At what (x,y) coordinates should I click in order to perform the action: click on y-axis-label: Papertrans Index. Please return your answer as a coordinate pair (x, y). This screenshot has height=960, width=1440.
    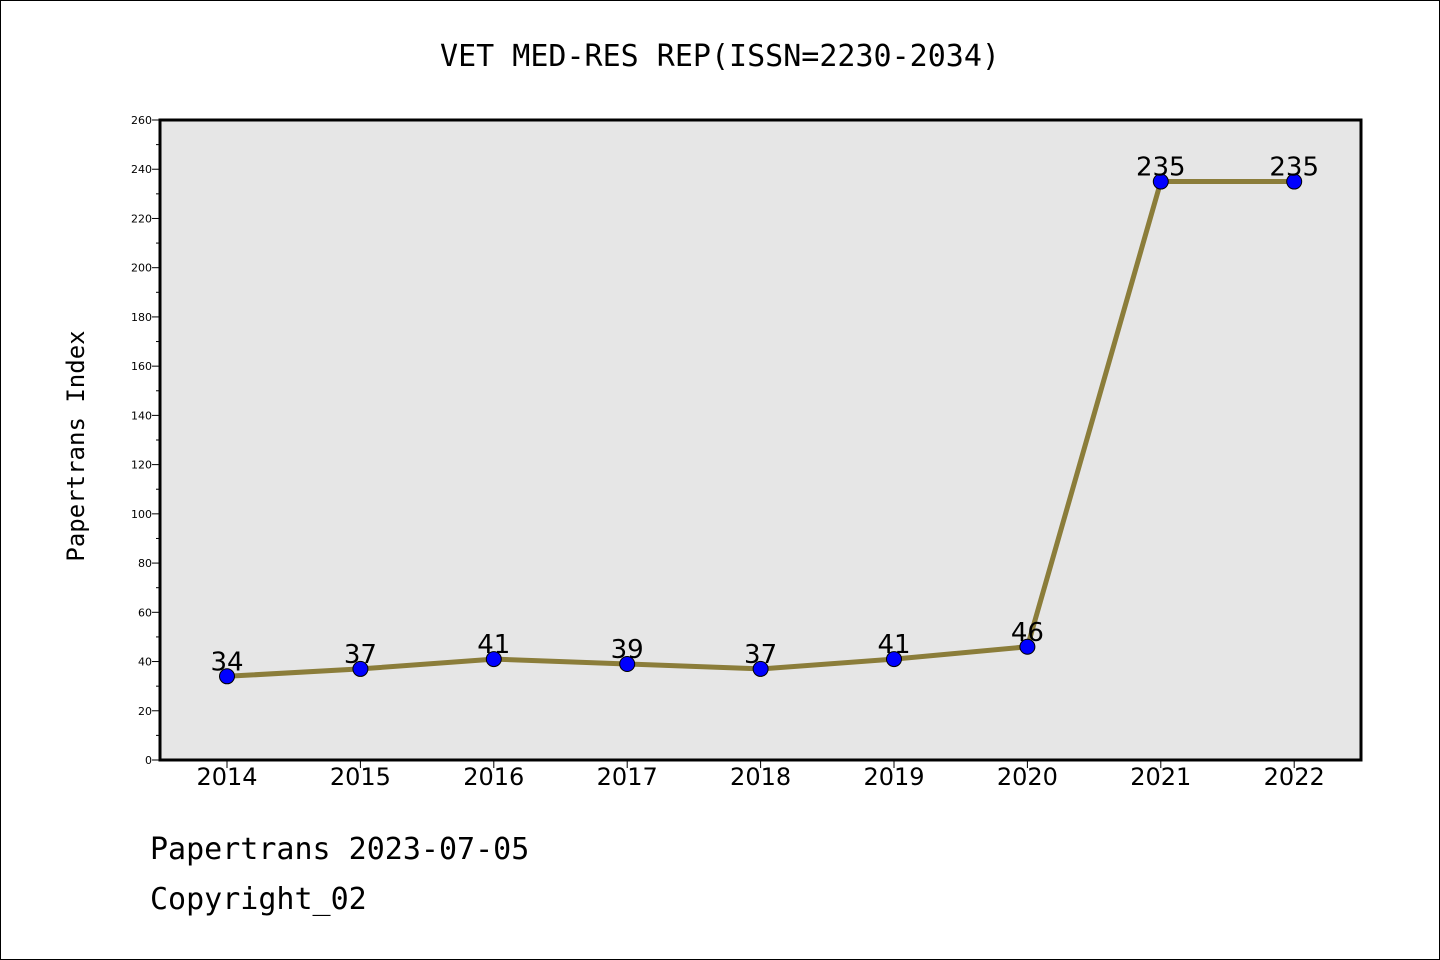
    Looking at the image, I should click on (76, 445).